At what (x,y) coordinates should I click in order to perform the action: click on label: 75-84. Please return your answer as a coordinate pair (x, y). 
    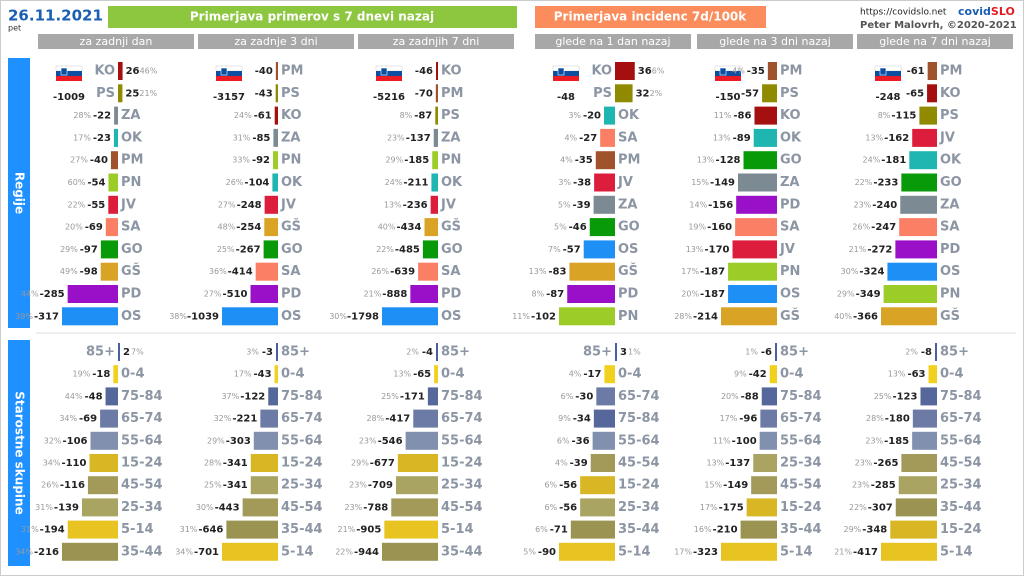
    Looking at the image, I should click on (961, 396).